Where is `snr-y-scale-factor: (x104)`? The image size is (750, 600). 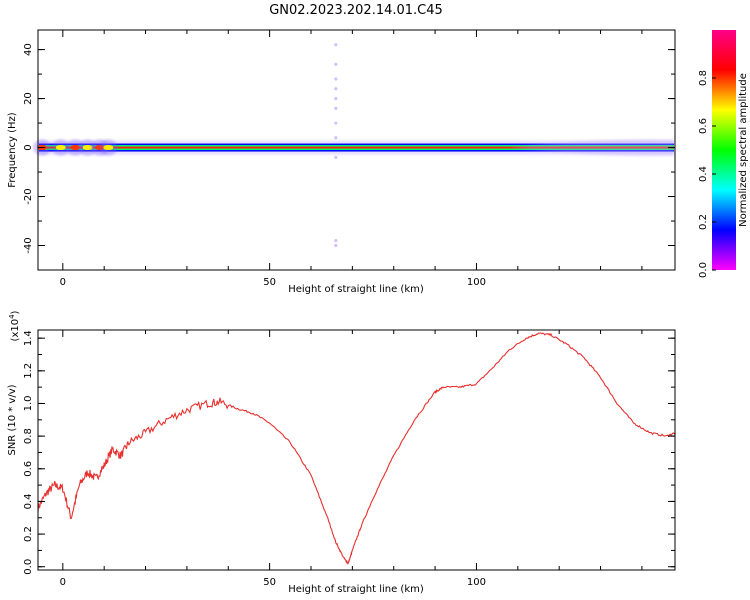 snr-y-scale-factor: (x104) is located at coordinates (14, 325).